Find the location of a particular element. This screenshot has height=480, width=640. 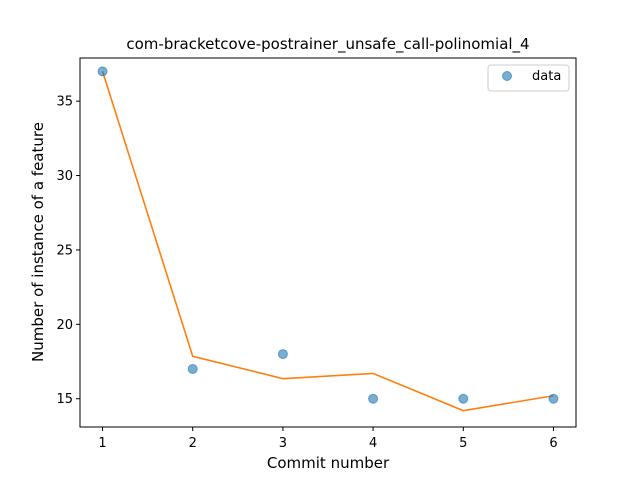

y-tick-label: 30 is located at coordinates (64, 176).